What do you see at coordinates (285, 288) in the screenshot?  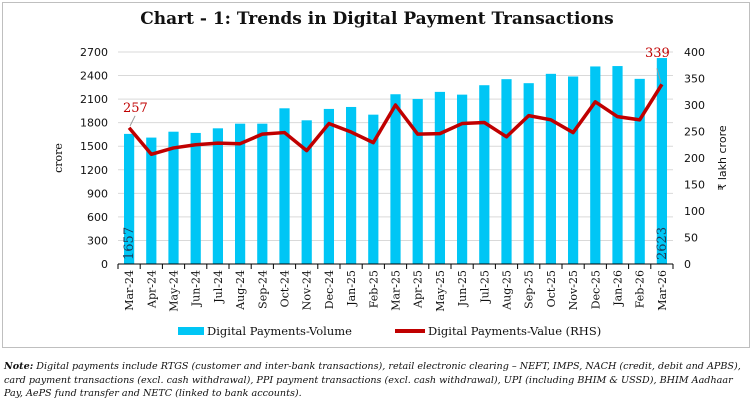 I see `x-tick-label: Oct-24` at bounding box center [285, 288].